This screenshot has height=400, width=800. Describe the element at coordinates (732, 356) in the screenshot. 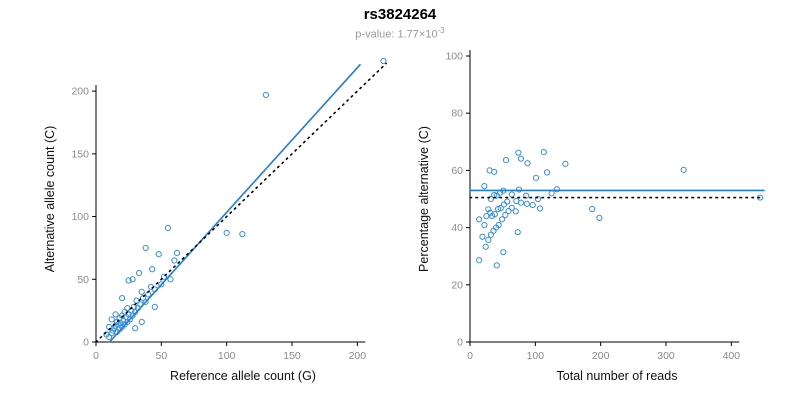

I see `x-tick-label: 400` at that location.